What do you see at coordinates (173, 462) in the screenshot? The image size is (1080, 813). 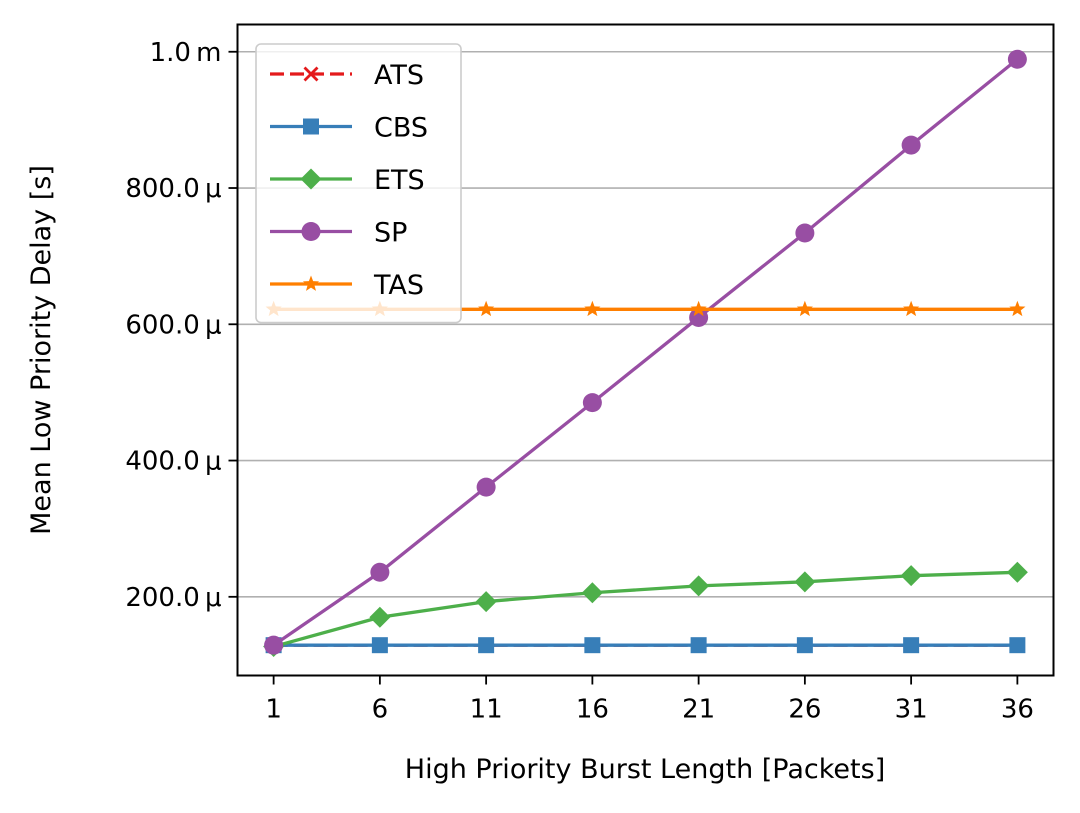 I see `y-tick-label-1: 400.0 μ` at bounding box center [173, 462].